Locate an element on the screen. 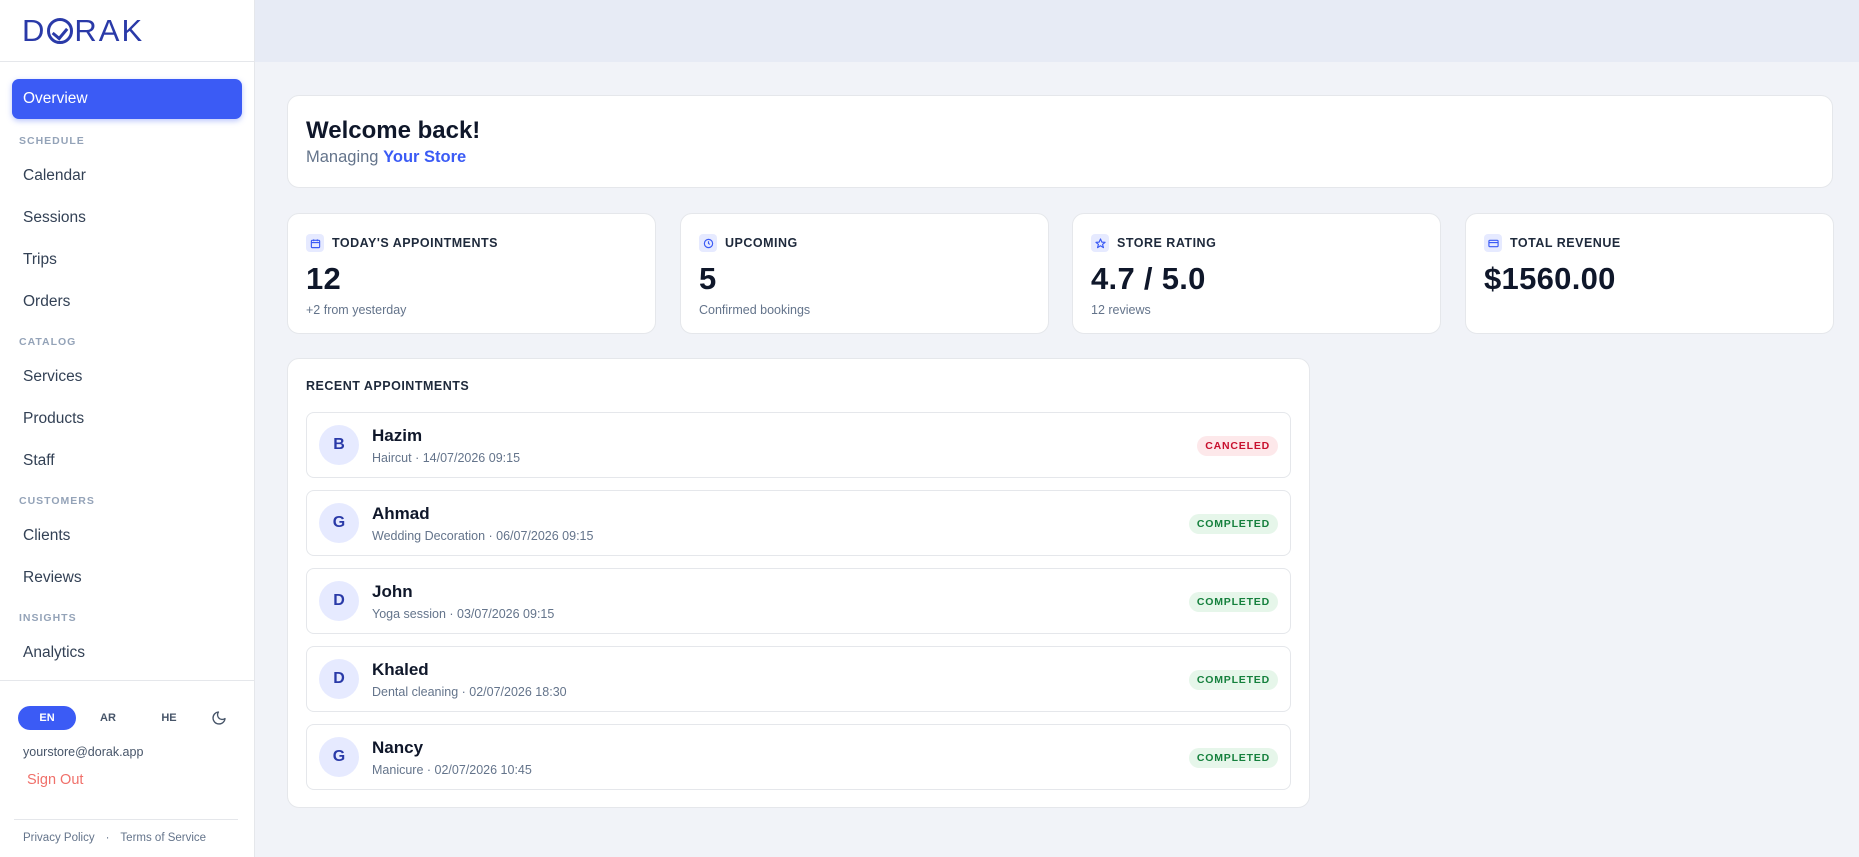 The height and width of the screenshot is (857, 1859). stat-header: TOTAL REVENUE is located at coordinates (1649, 243).